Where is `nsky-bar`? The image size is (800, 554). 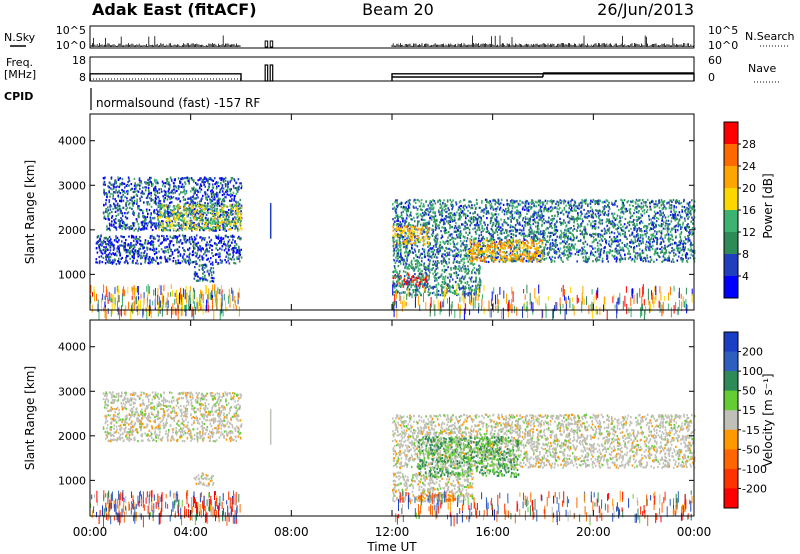 nsky-bar is located at coordinates (271, 44).